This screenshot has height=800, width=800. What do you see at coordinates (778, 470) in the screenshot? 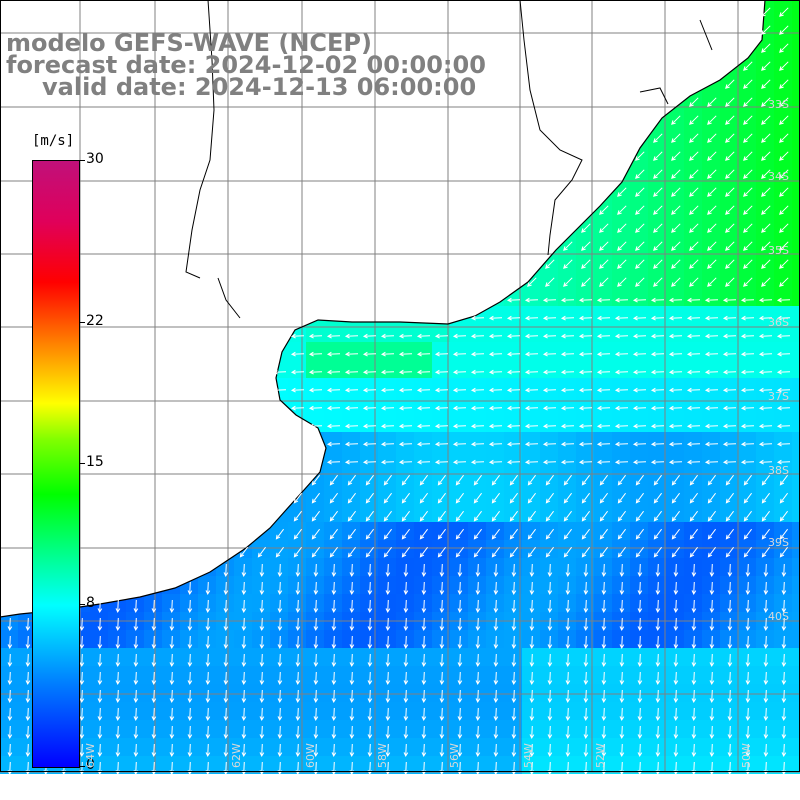
I see `latitude-label: 38S` at bounding box center [778, 470].